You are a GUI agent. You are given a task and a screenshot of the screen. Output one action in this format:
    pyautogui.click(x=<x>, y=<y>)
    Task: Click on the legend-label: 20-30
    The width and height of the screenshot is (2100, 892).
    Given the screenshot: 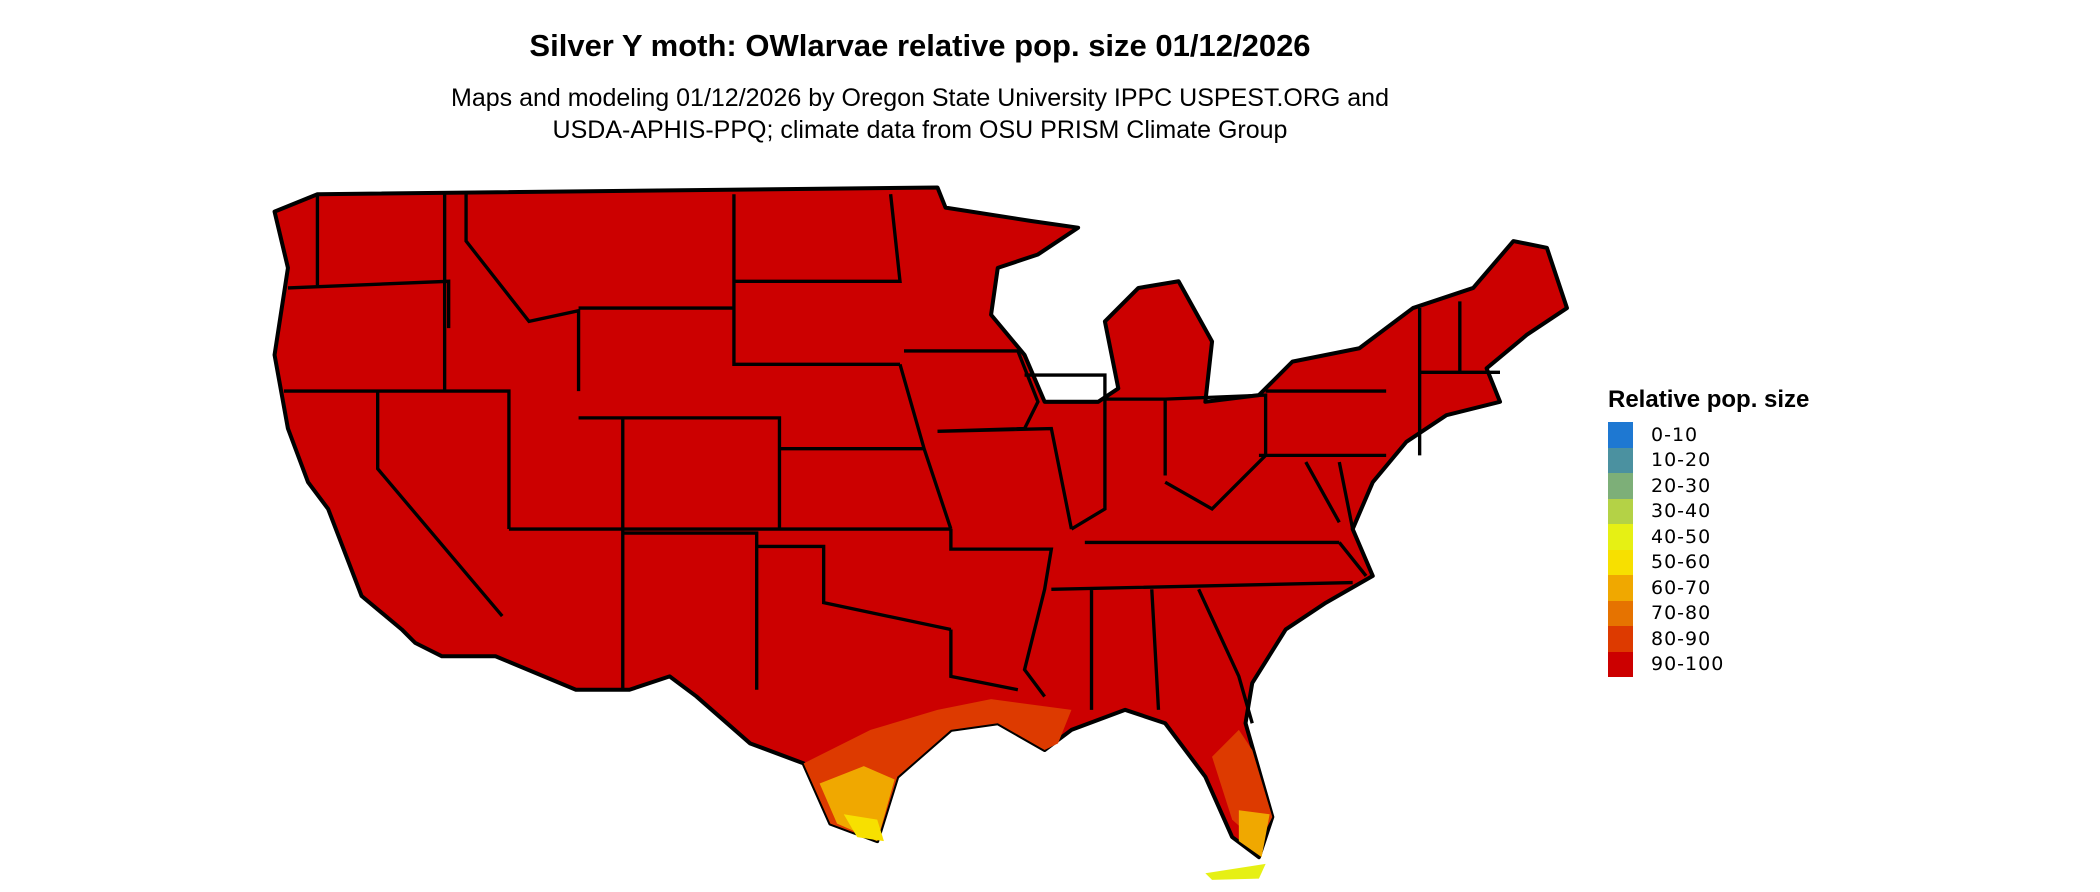 What is the action you would take?
    pyautogui.click(x=1681, y=485)
    